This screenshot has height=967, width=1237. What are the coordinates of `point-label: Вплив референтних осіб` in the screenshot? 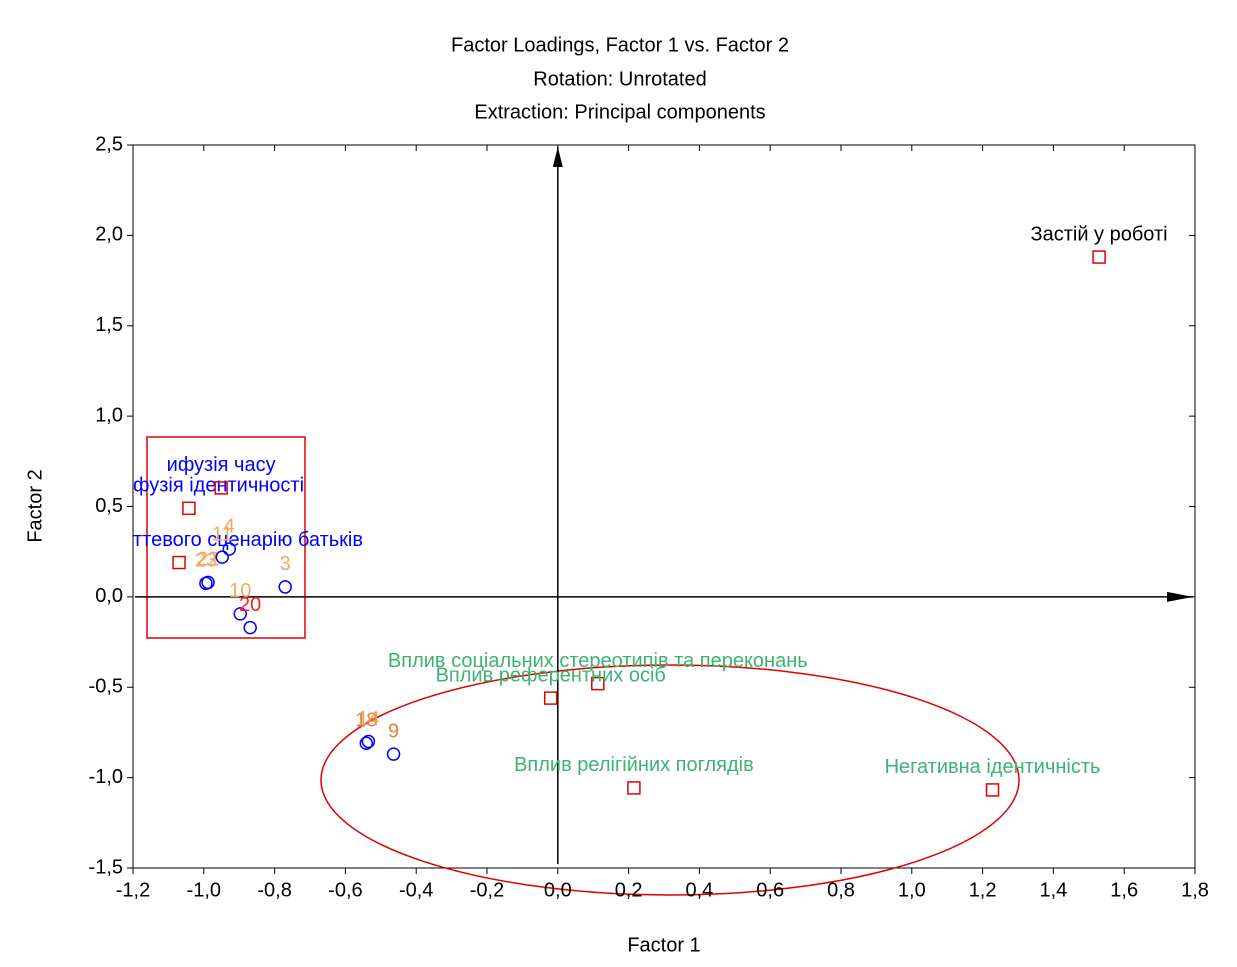 It's located at (551, 675).